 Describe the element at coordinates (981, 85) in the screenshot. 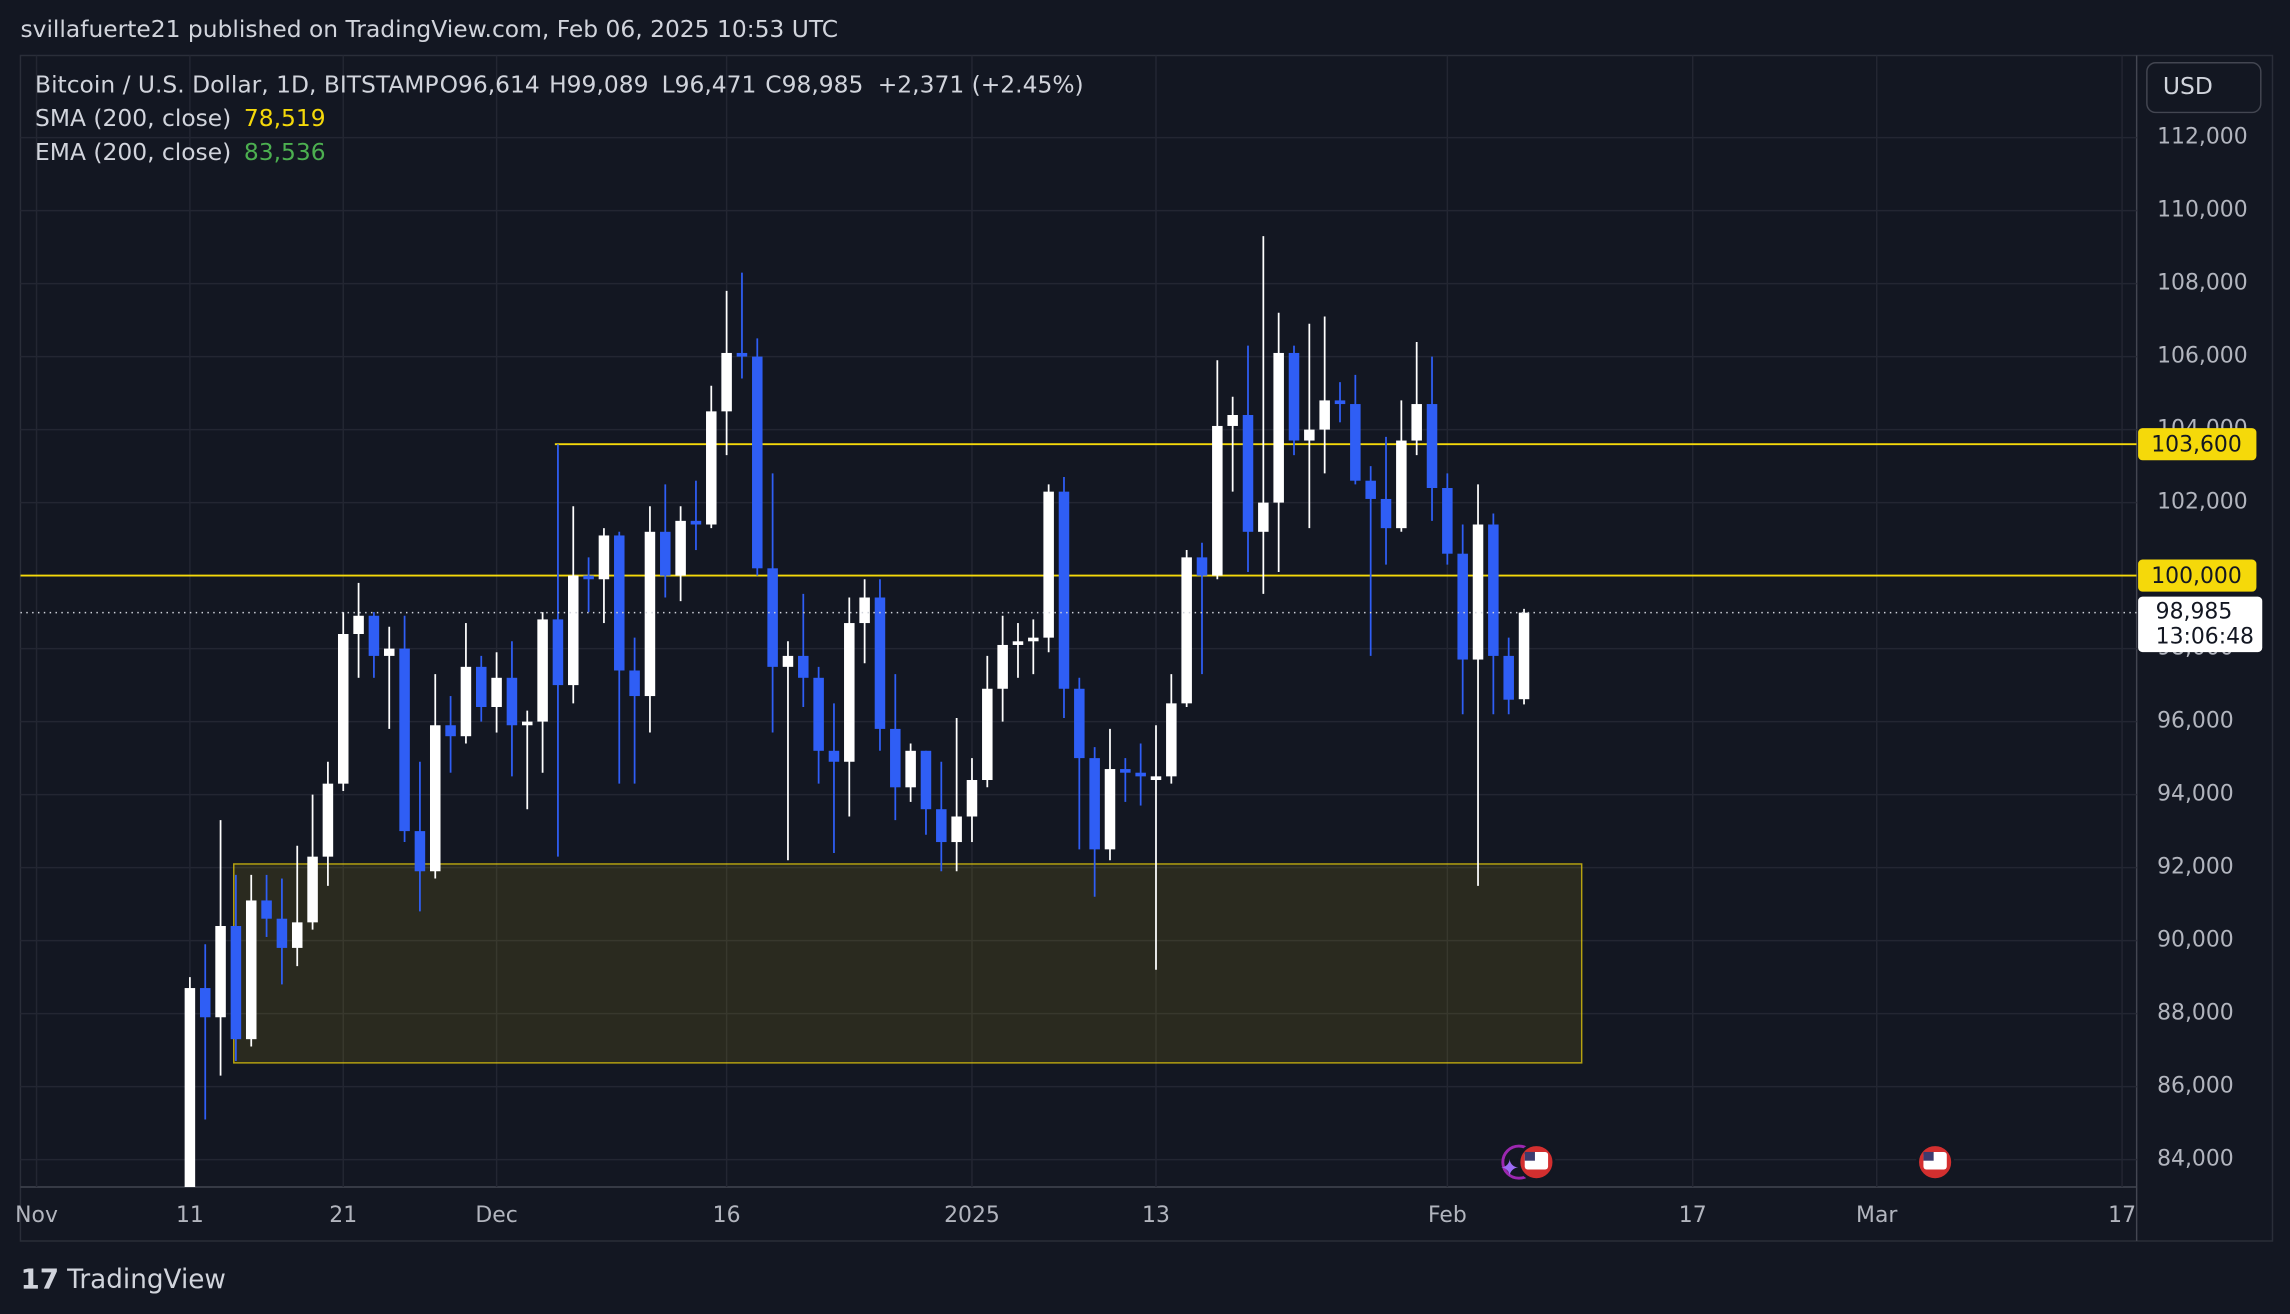

I see `ohlc-value: +2,371 (+2.45%)` at that location.